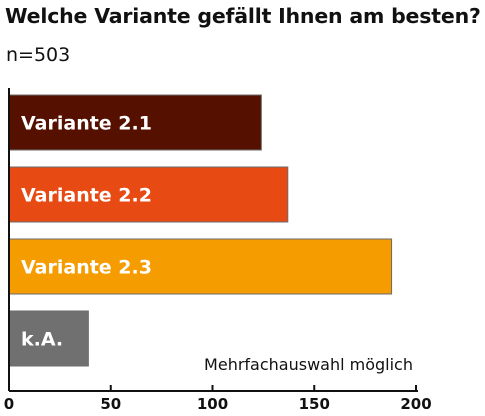  What do you see at coordinates (212, 404) in the screenshot?
I see `x-tick-label-2: 100` at bounding box center [212, 404].